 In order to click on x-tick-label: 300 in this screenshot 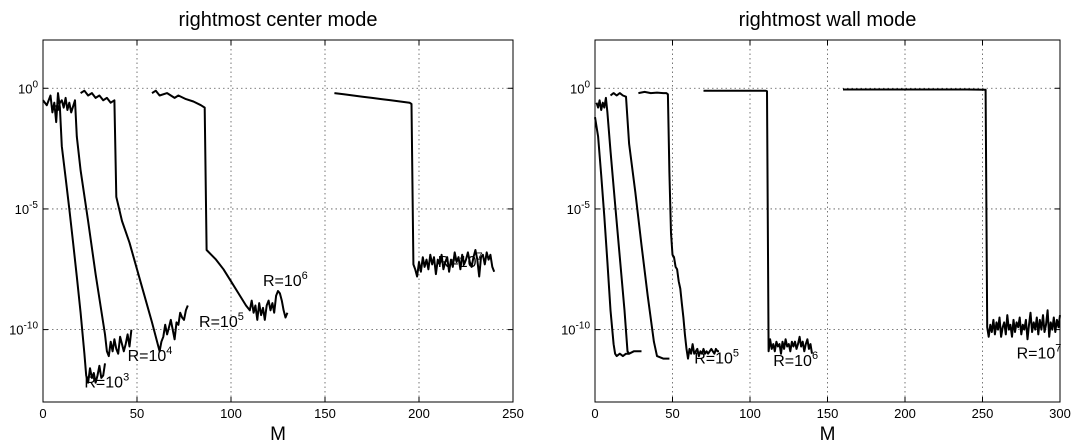, I will do `click(1060, 413)`.